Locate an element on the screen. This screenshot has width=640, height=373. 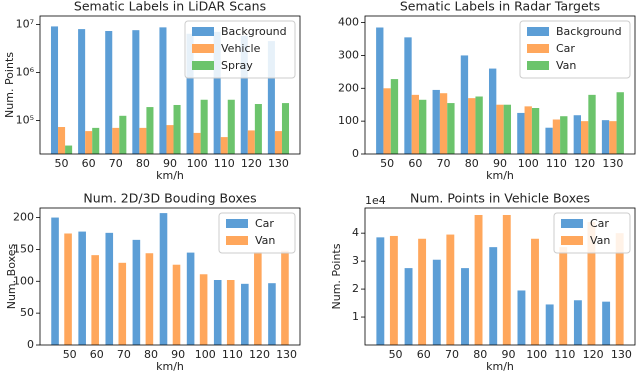
legend-label: Spray is located at coordinates (237, 65).